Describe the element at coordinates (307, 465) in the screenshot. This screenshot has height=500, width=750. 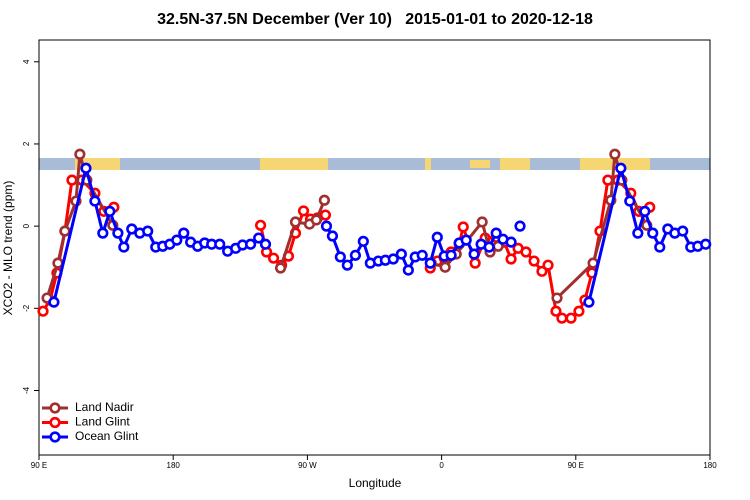
I see `x-tick-label: 90 W` at that location.